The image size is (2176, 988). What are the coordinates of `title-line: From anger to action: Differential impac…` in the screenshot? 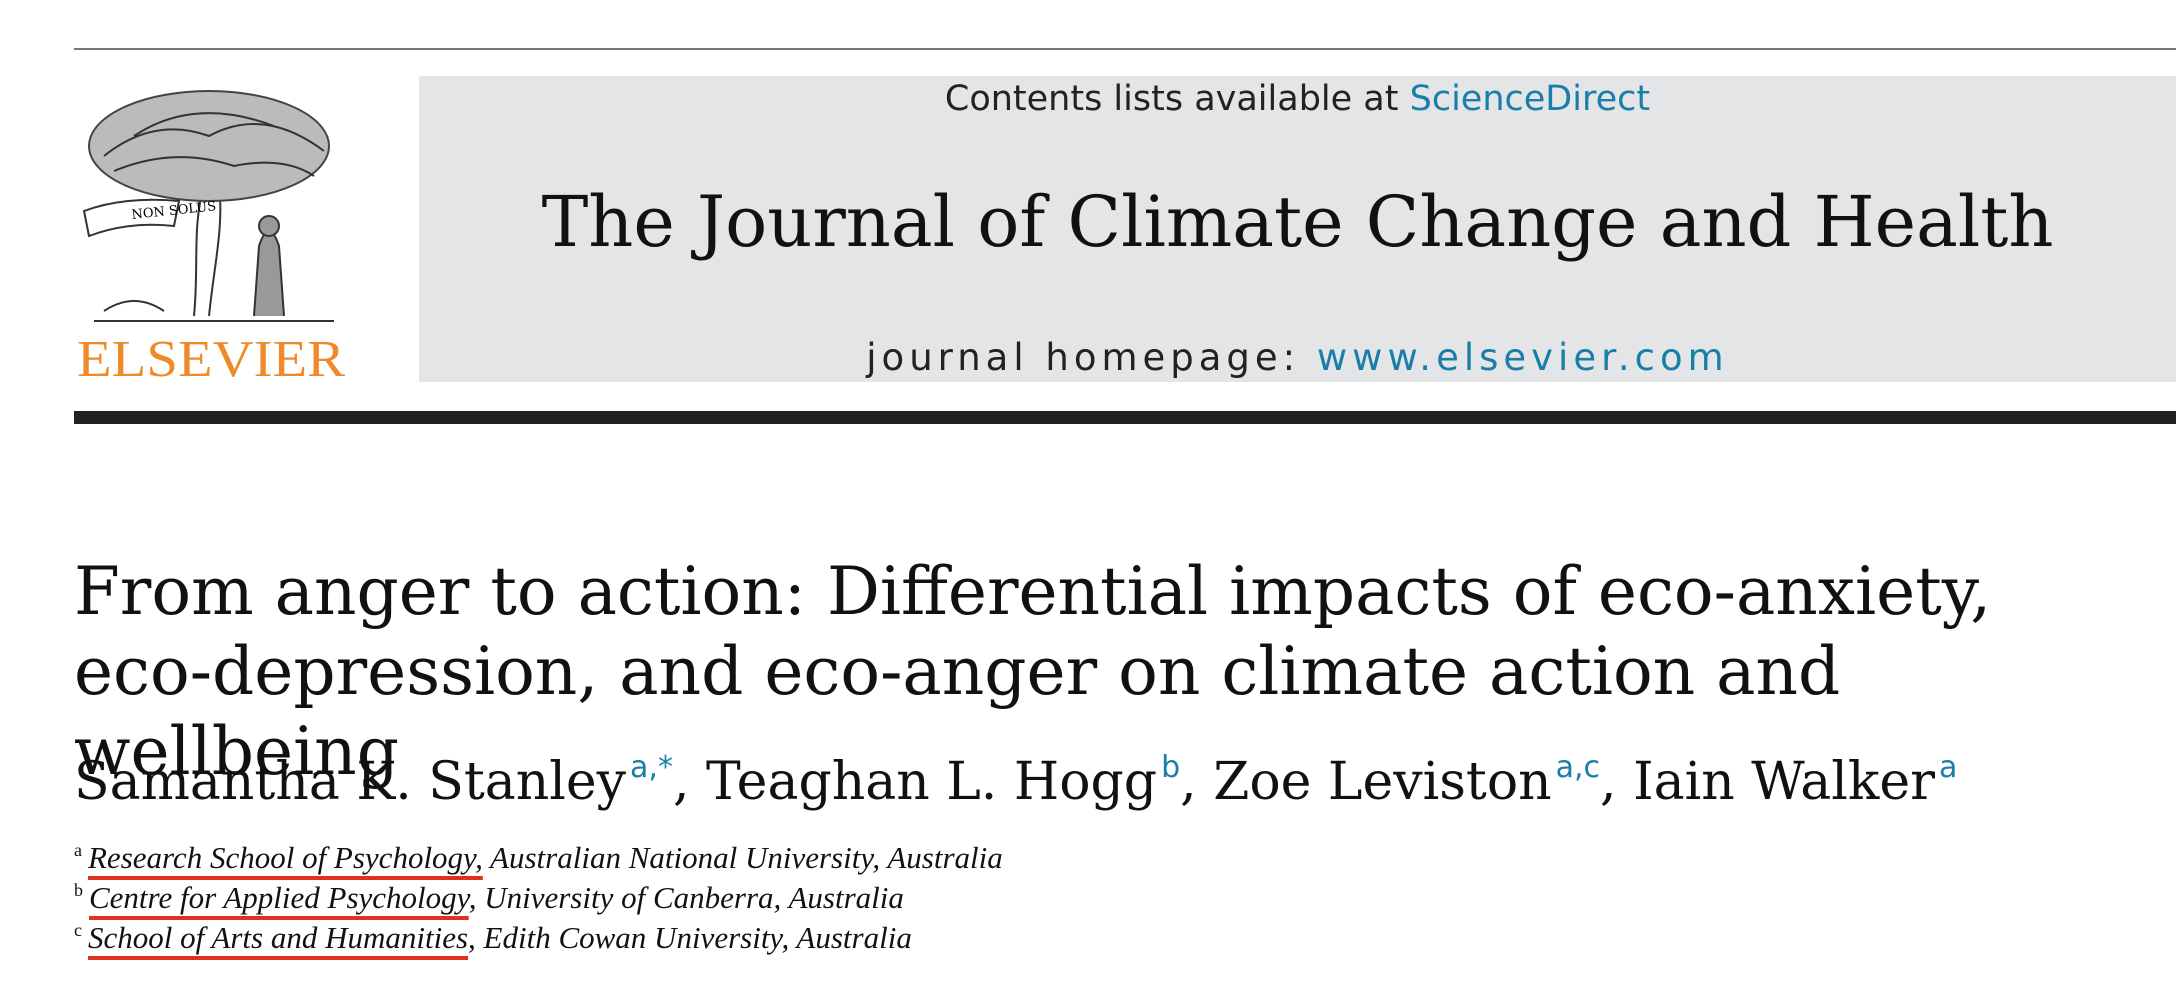 It's located at (1033, 591).